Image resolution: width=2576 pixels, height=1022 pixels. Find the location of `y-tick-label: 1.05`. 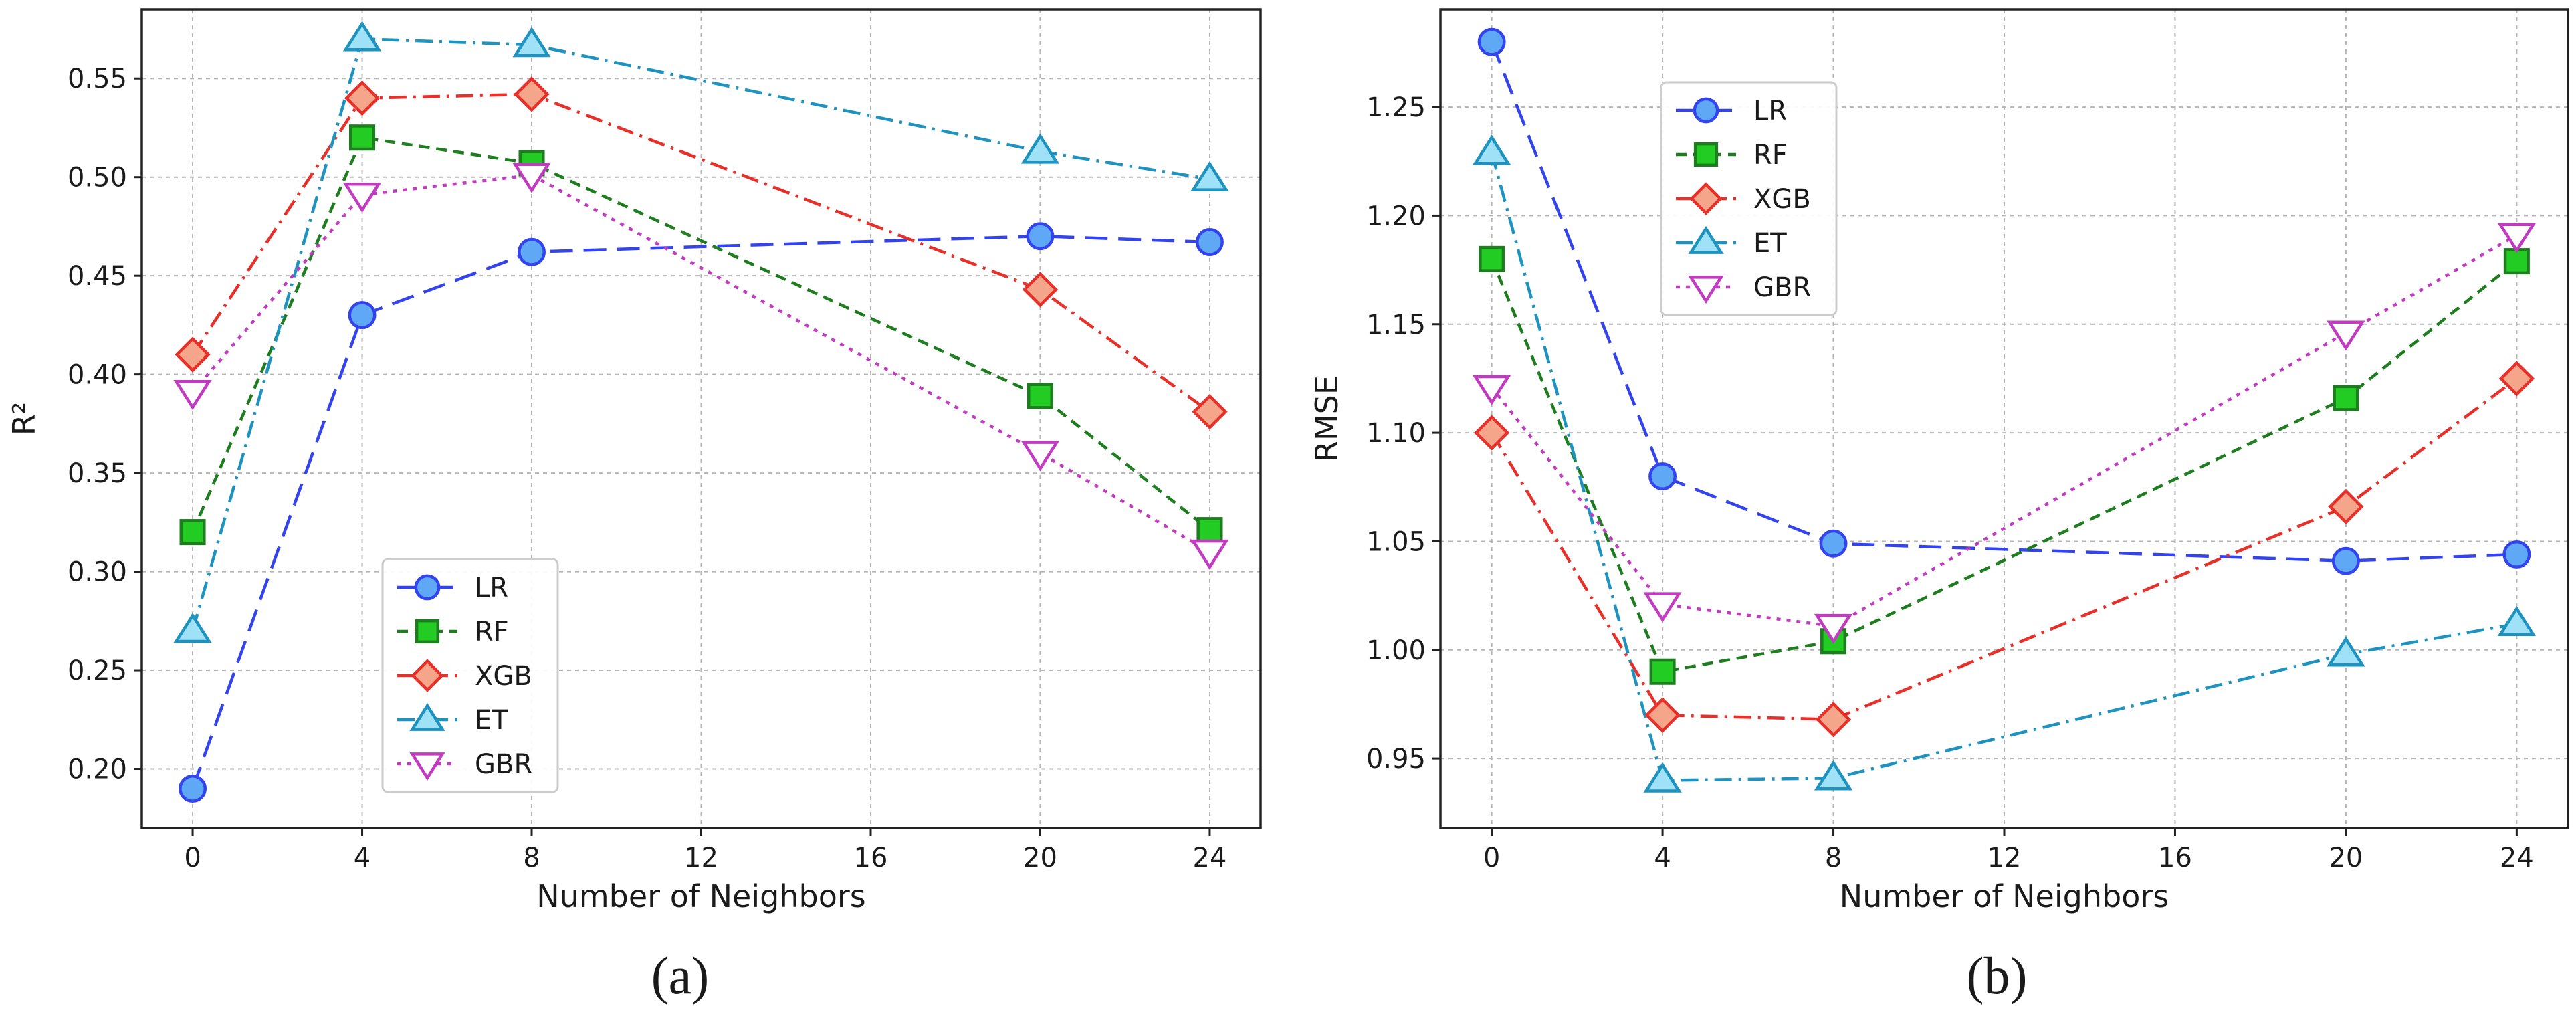

y-tick-label: 1.05 is located at coordinates (1396, 541).